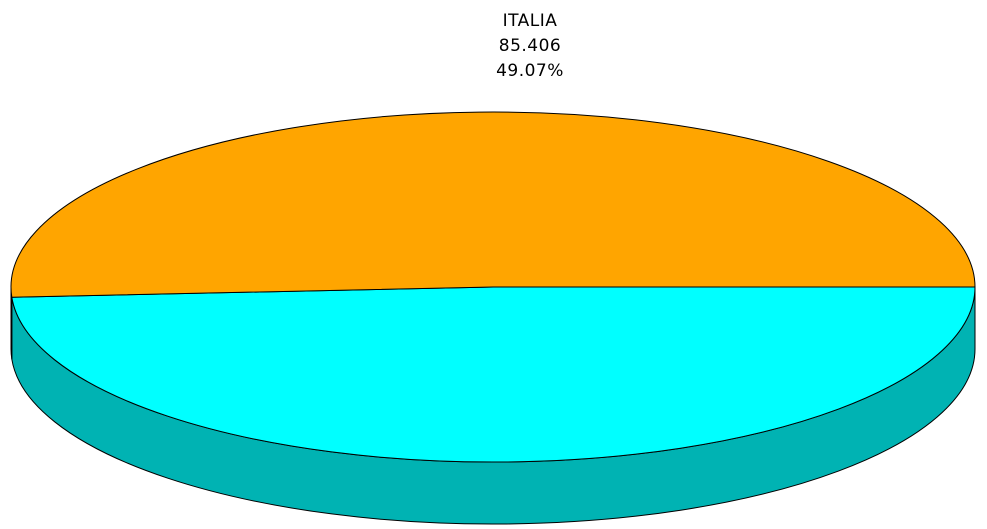 The width and height of the screenshot is (987, 529). I want to click on slice-label-name: ITALIA, so click(530, 21).